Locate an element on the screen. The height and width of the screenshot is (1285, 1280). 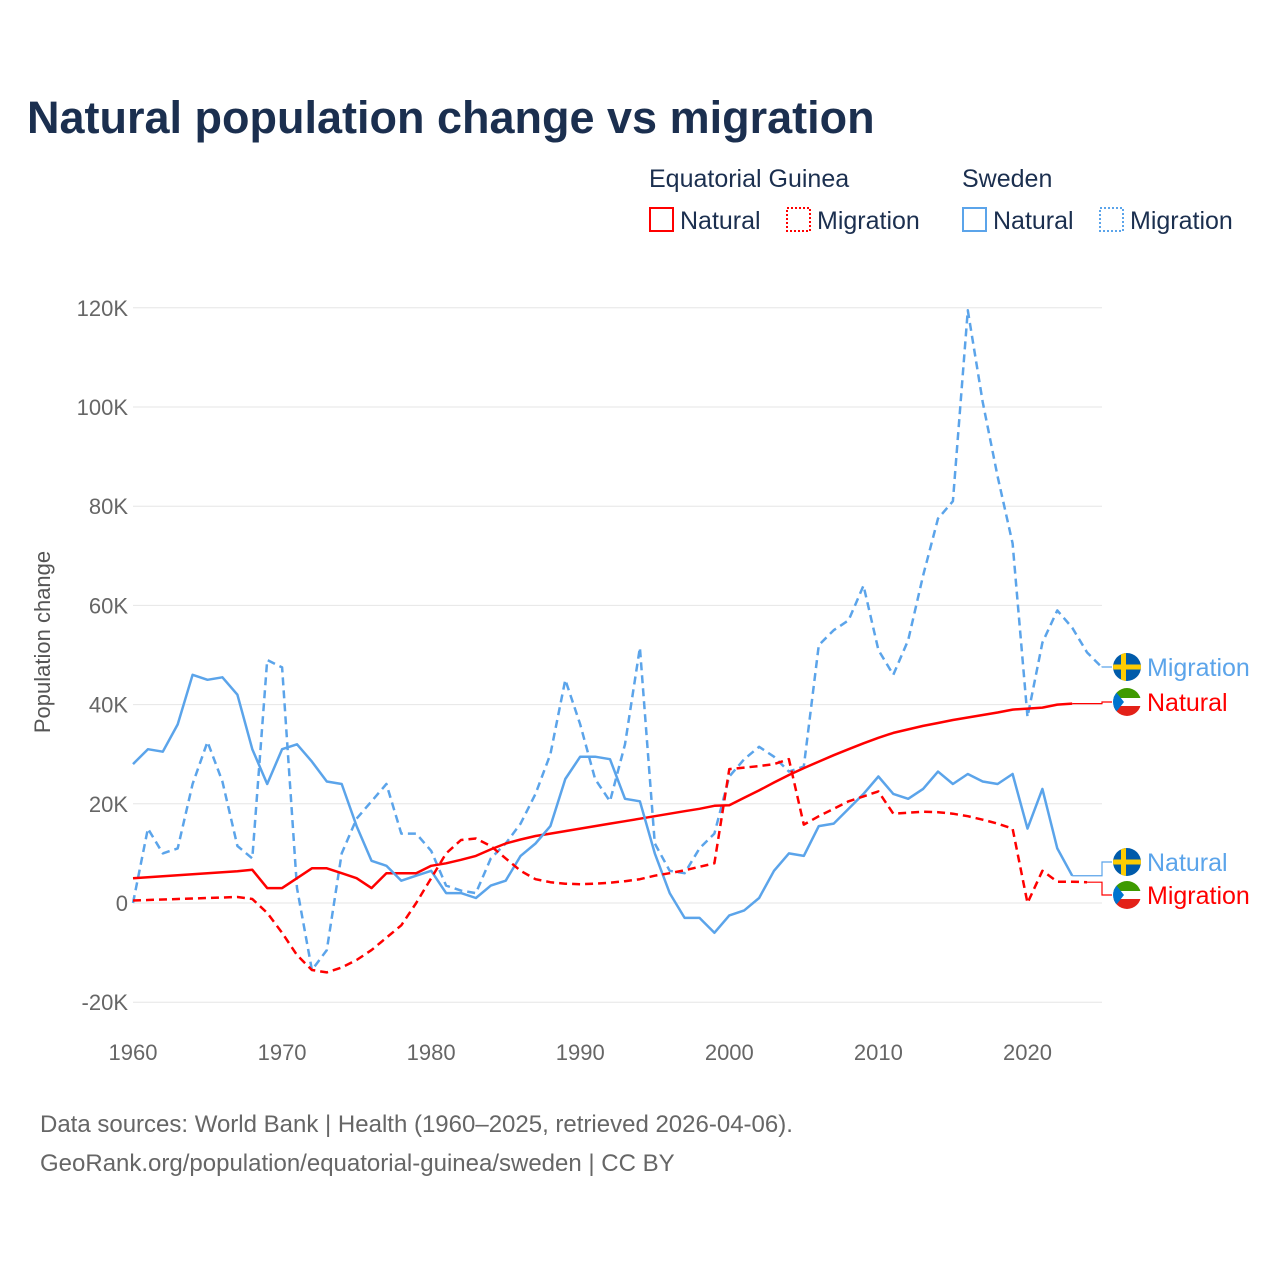
line-equatorial-guinea-natural is located at coordinates (602, 796).